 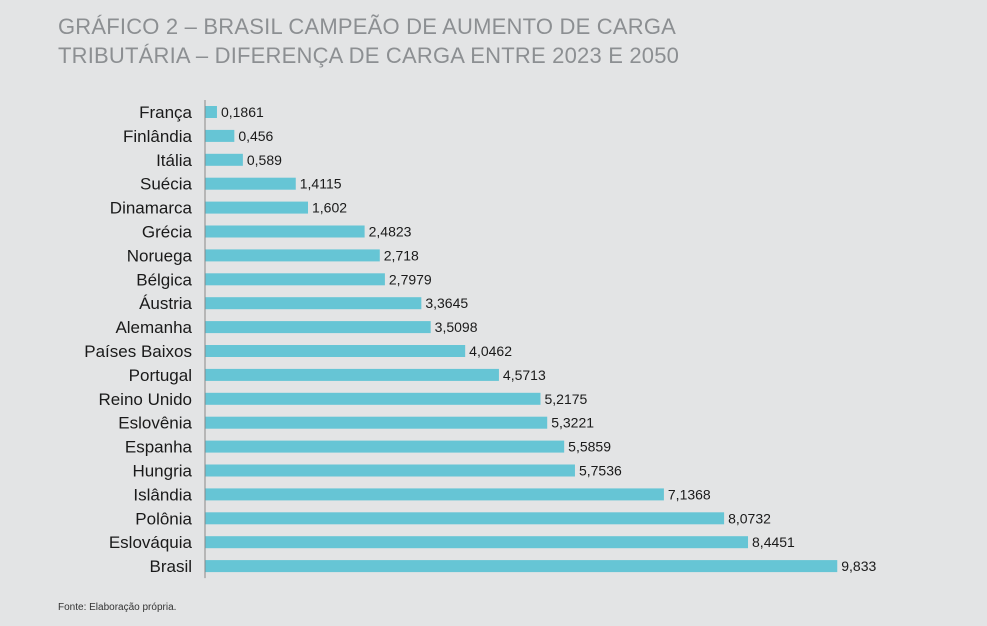 I want to click on category-label: Bélgica, so click(x=164, y=279).